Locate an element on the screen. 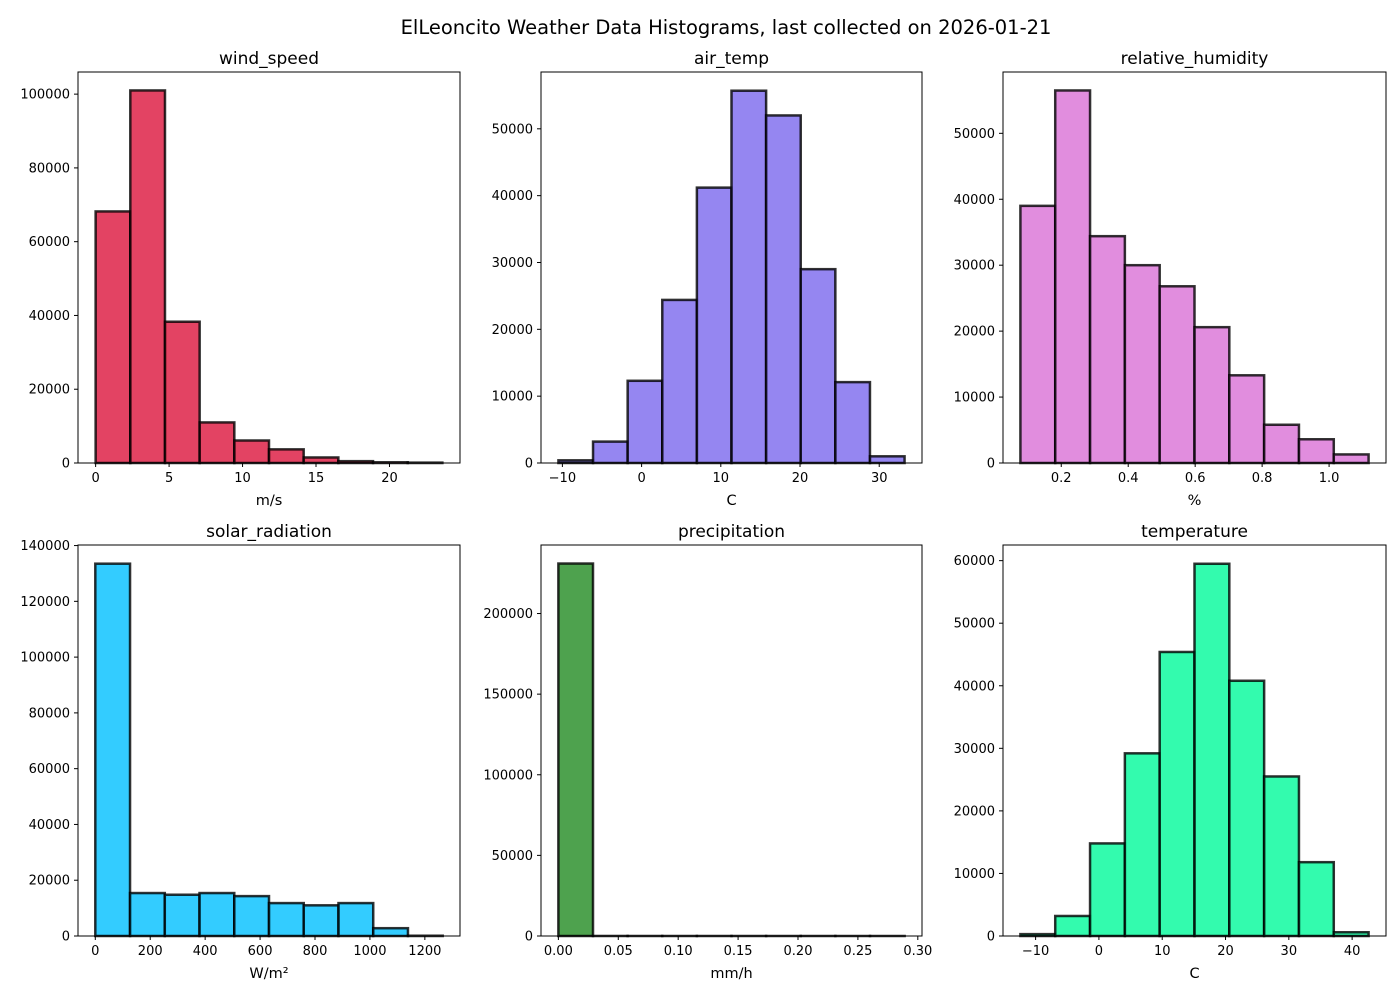  y-tick-label: 120000 is located at coordinates (45, 602).